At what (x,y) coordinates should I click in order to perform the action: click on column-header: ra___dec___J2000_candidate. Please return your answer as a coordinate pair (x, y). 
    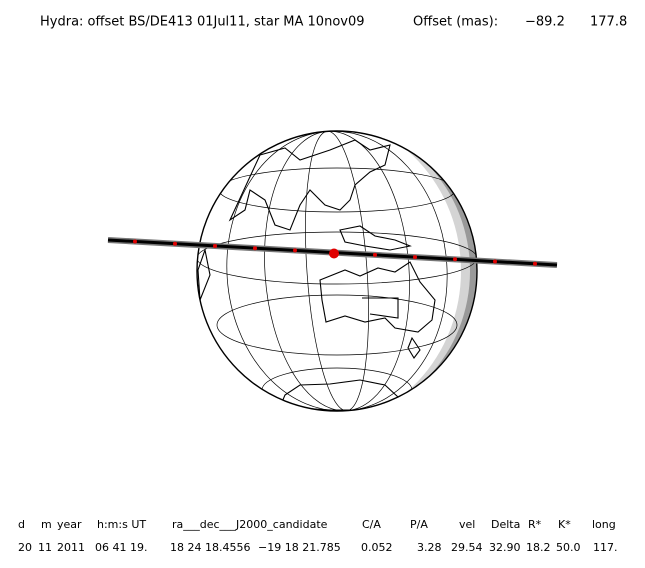
    Looking at the image, I should click on (250, 524).